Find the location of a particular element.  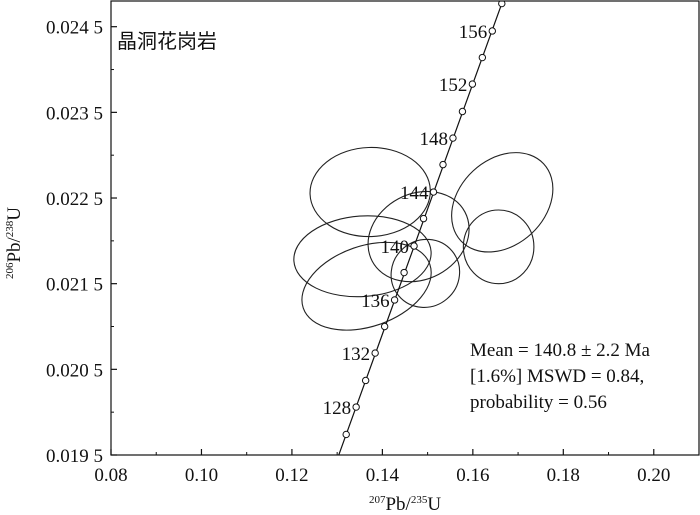

age-label-140: 140 is located at coordinates (395, 247).